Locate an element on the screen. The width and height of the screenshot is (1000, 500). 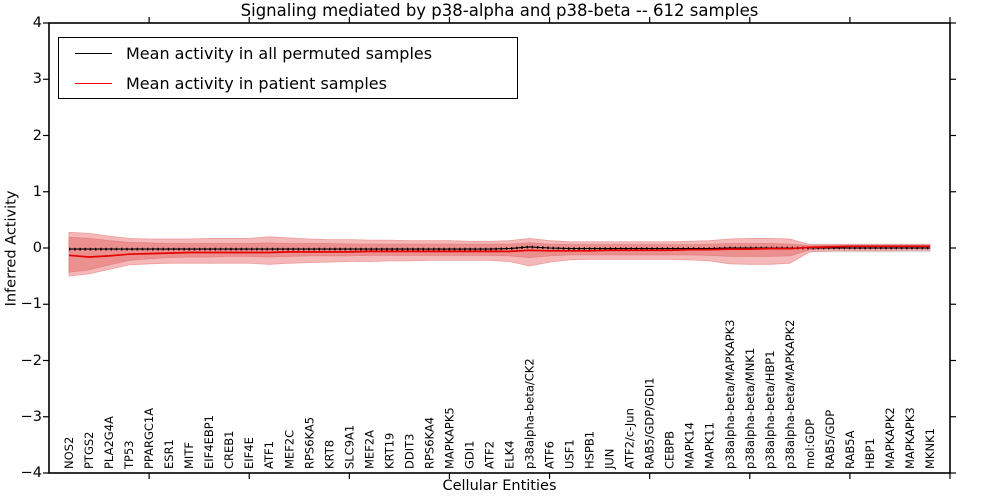
y-tick-label: 1 is located at coordinates (37, 191).